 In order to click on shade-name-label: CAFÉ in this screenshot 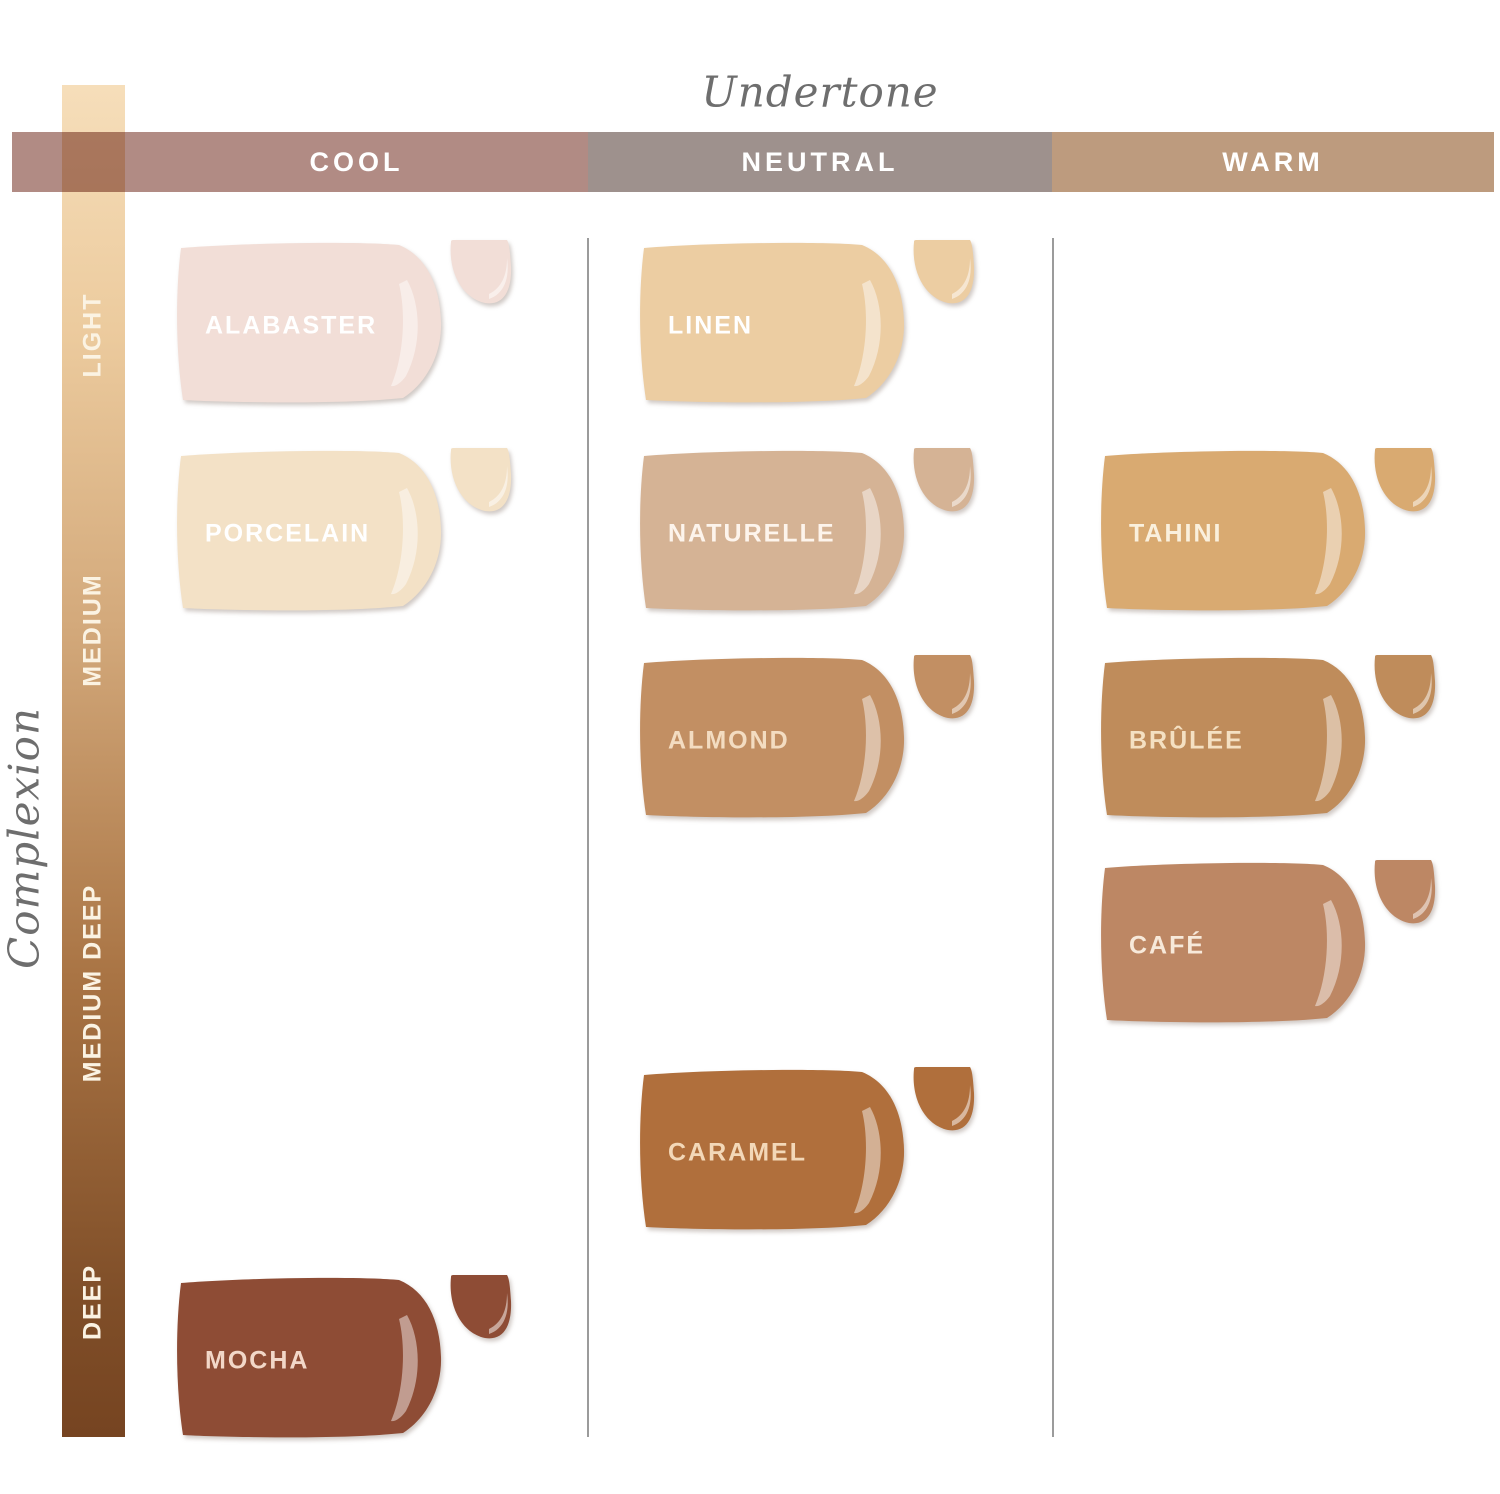, I will do `click(1167, 945)`.